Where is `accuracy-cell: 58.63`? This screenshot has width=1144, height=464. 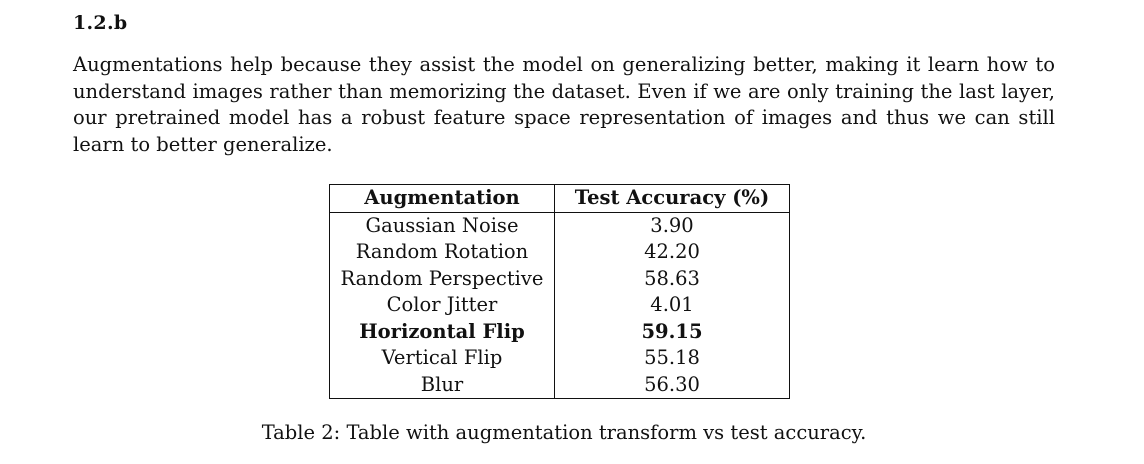
accuracy-cell: 58.63 is located at coordinates (672, 278).